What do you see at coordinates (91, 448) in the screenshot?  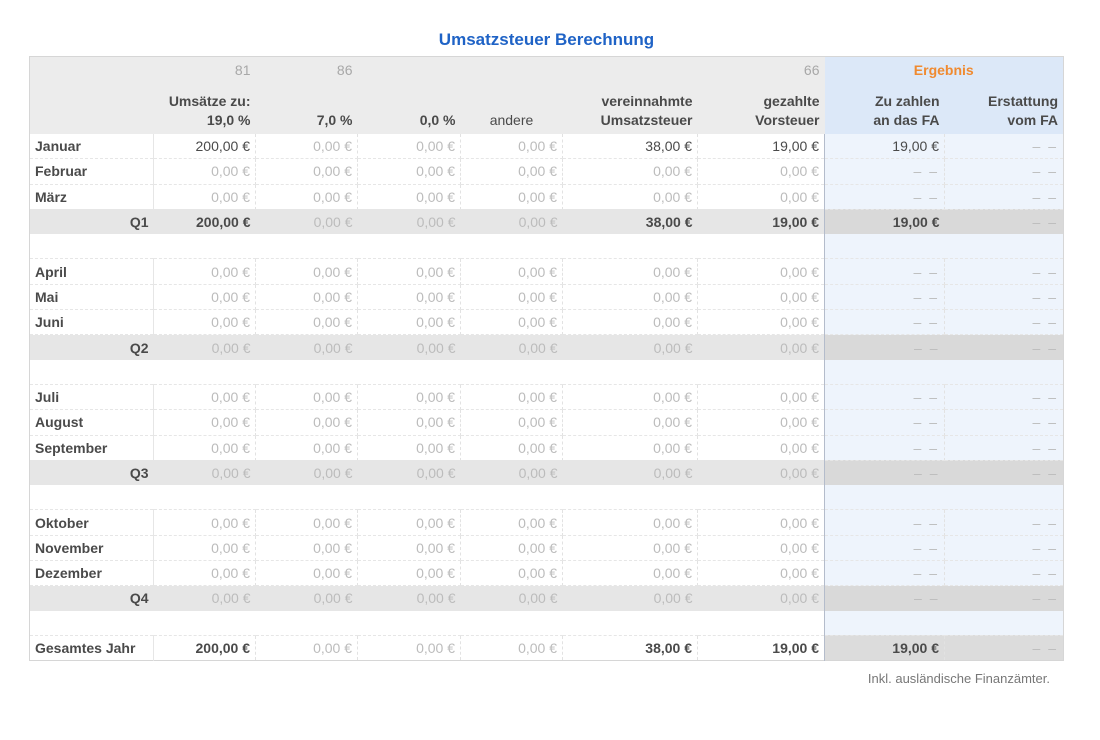 I see `month-label: September` at bounding box center [91, 448].